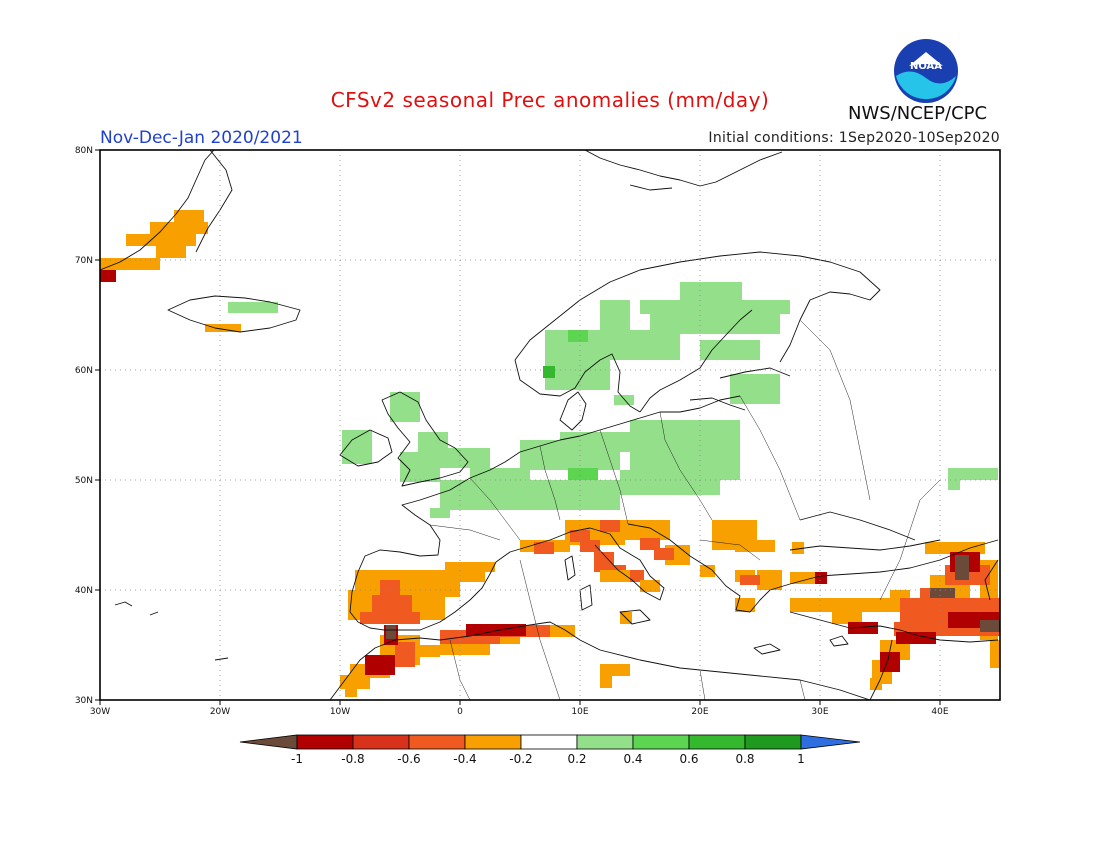 The image size is (1100, 850). What do you see at coordinates (390, 602) in the screenshot?
I see `iberia-moderate-dry-region` at bounding box center [390, 602].